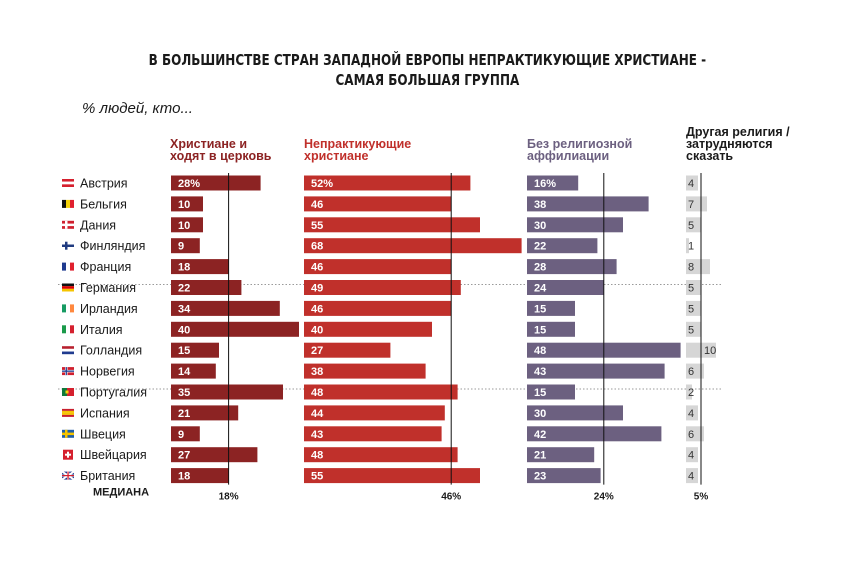 This screenshot has height=579, width=855. Describe the element at coordinates (540, 435) in the screenshot. I see `data-label-unaffiliated: 42` at that location.